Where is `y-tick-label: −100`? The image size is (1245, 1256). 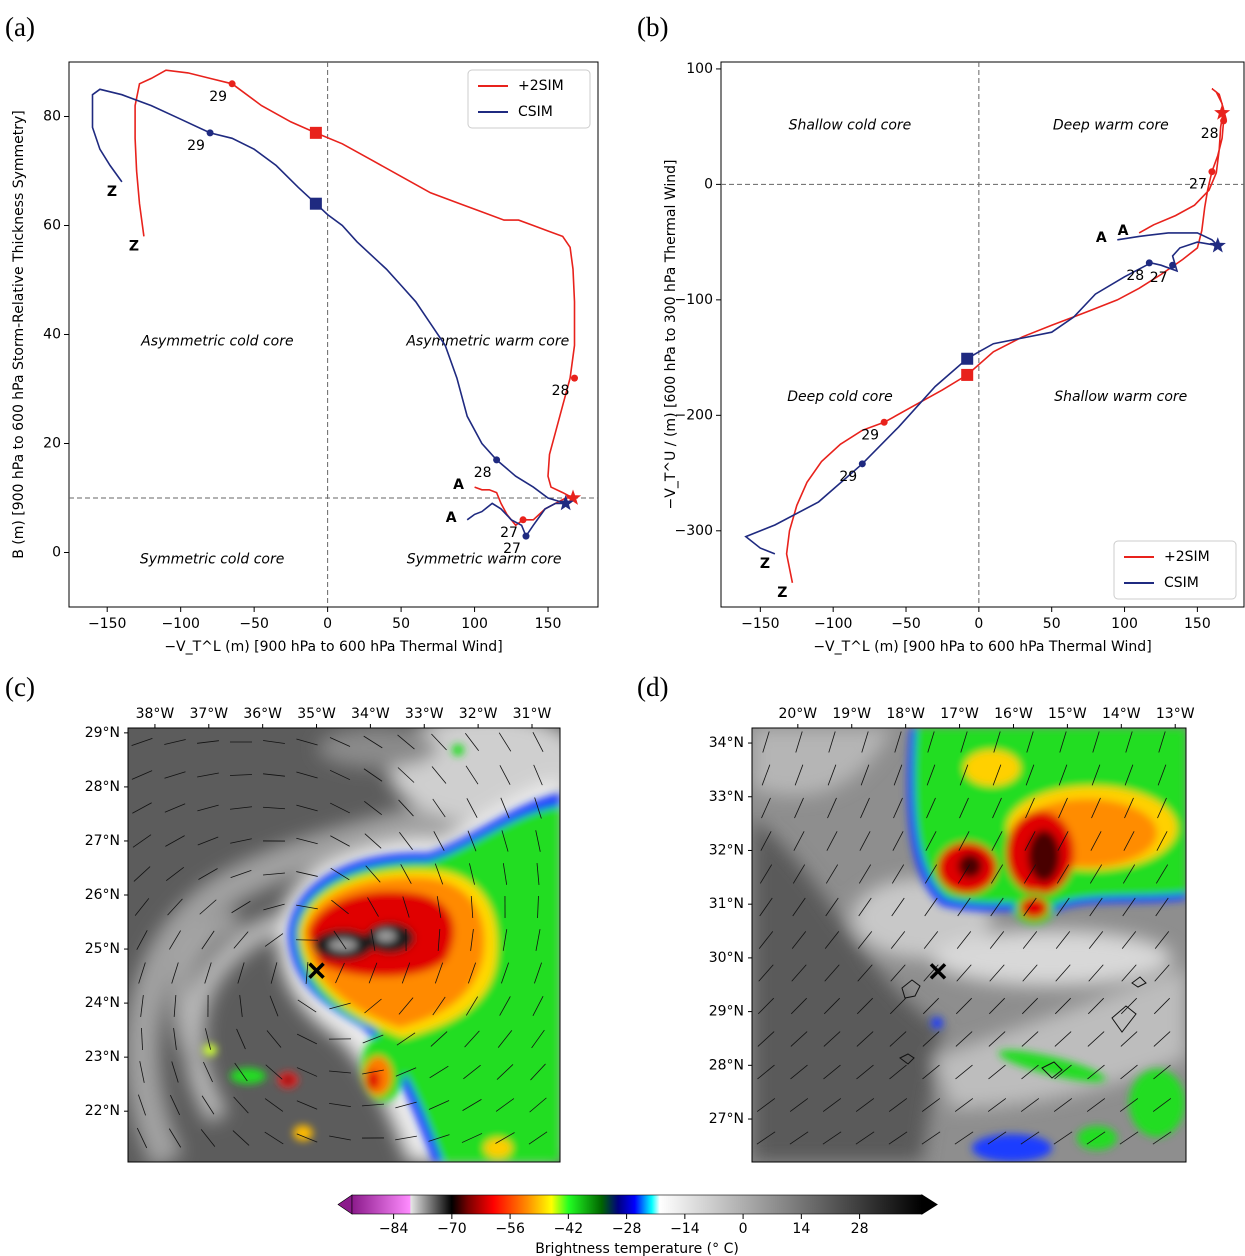 y-tick-label: −100 is located at coordinates (694, 300).